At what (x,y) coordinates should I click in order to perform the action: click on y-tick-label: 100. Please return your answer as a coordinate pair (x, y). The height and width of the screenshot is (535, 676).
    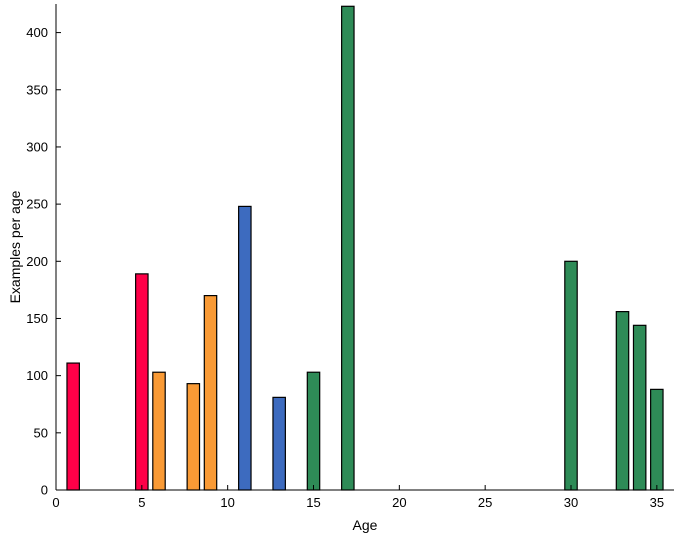
    Looking at the image, I should click on (37, 375).